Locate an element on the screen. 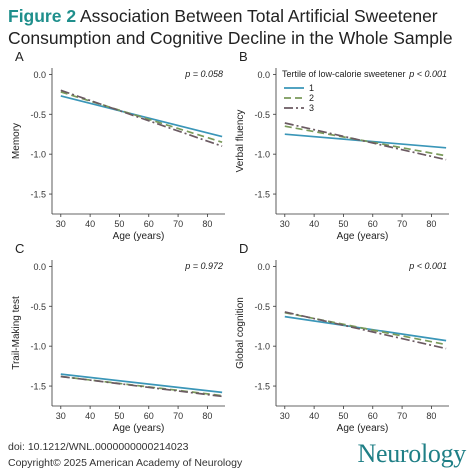 This screenshot has height=474, width=474. legend-label-3: 3 is located at coordinates (311, 108).